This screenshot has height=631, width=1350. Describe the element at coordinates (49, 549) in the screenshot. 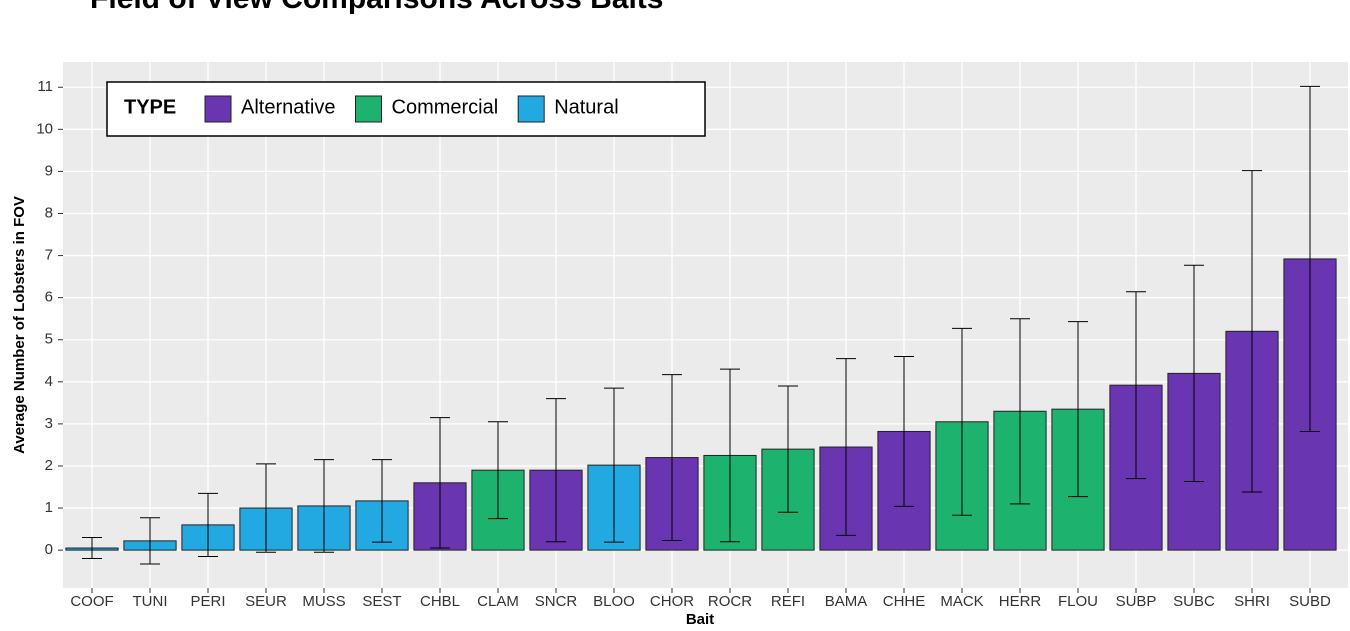

I see `y-tick-label: 0` at that location.